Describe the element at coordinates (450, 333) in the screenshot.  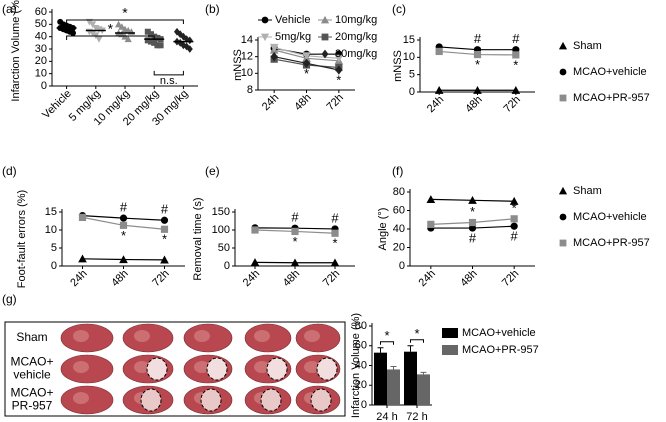
I see `legend-swatch` at that location.